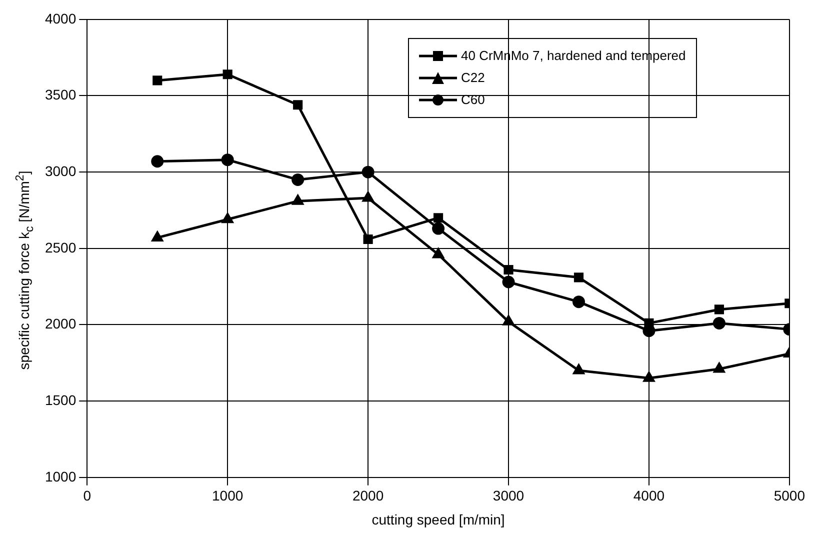 The height and width of the screenshot is (545, 819). I want to click on x-tick-label: 4000, so click(649, 496).